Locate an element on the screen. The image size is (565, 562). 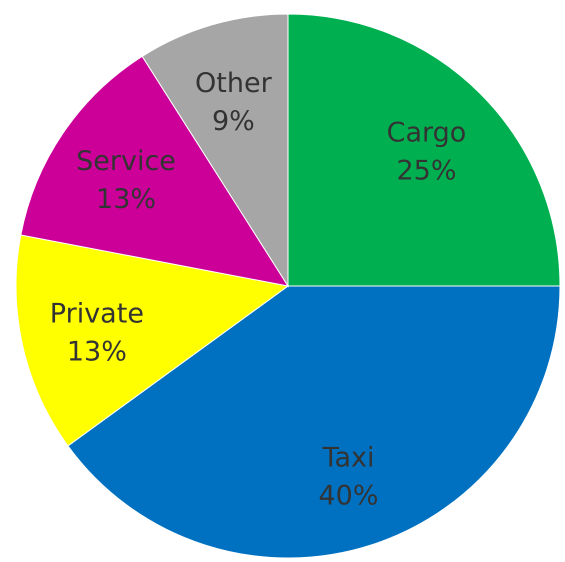
slice-label: Service is located at coordinates (126, 161).